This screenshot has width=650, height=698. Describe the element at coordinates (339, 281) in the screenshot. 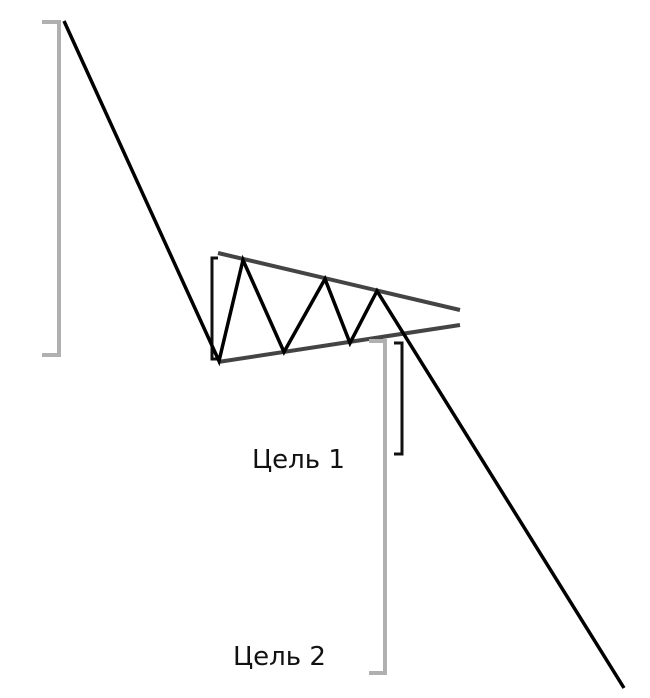

I see `pennant-upper-trendline` at that location.